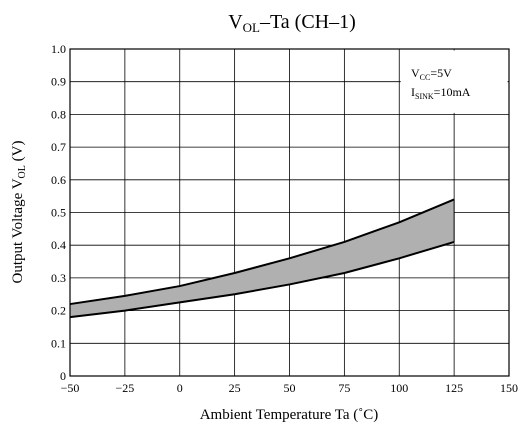 The height and width of the screenshot is (427, 521). Describe the element at coordinates (58, 311) in the screenshot. I see `y-tick-label: 0.2` at that location.